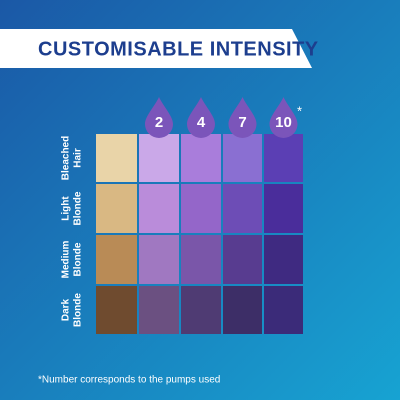  I want to click on row-label: Dark, so click(66, 309).